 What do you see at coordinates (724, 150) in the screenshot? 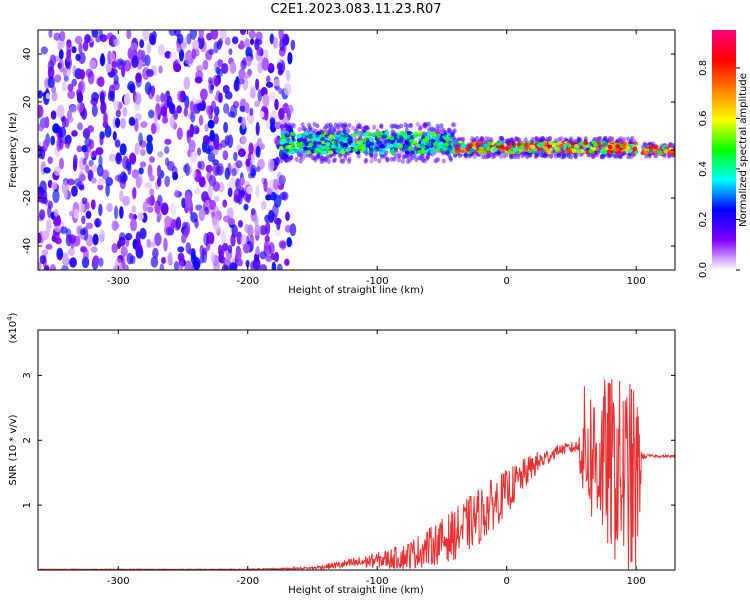
I see `colorbar-gradient` at bounding box center [724, 150].